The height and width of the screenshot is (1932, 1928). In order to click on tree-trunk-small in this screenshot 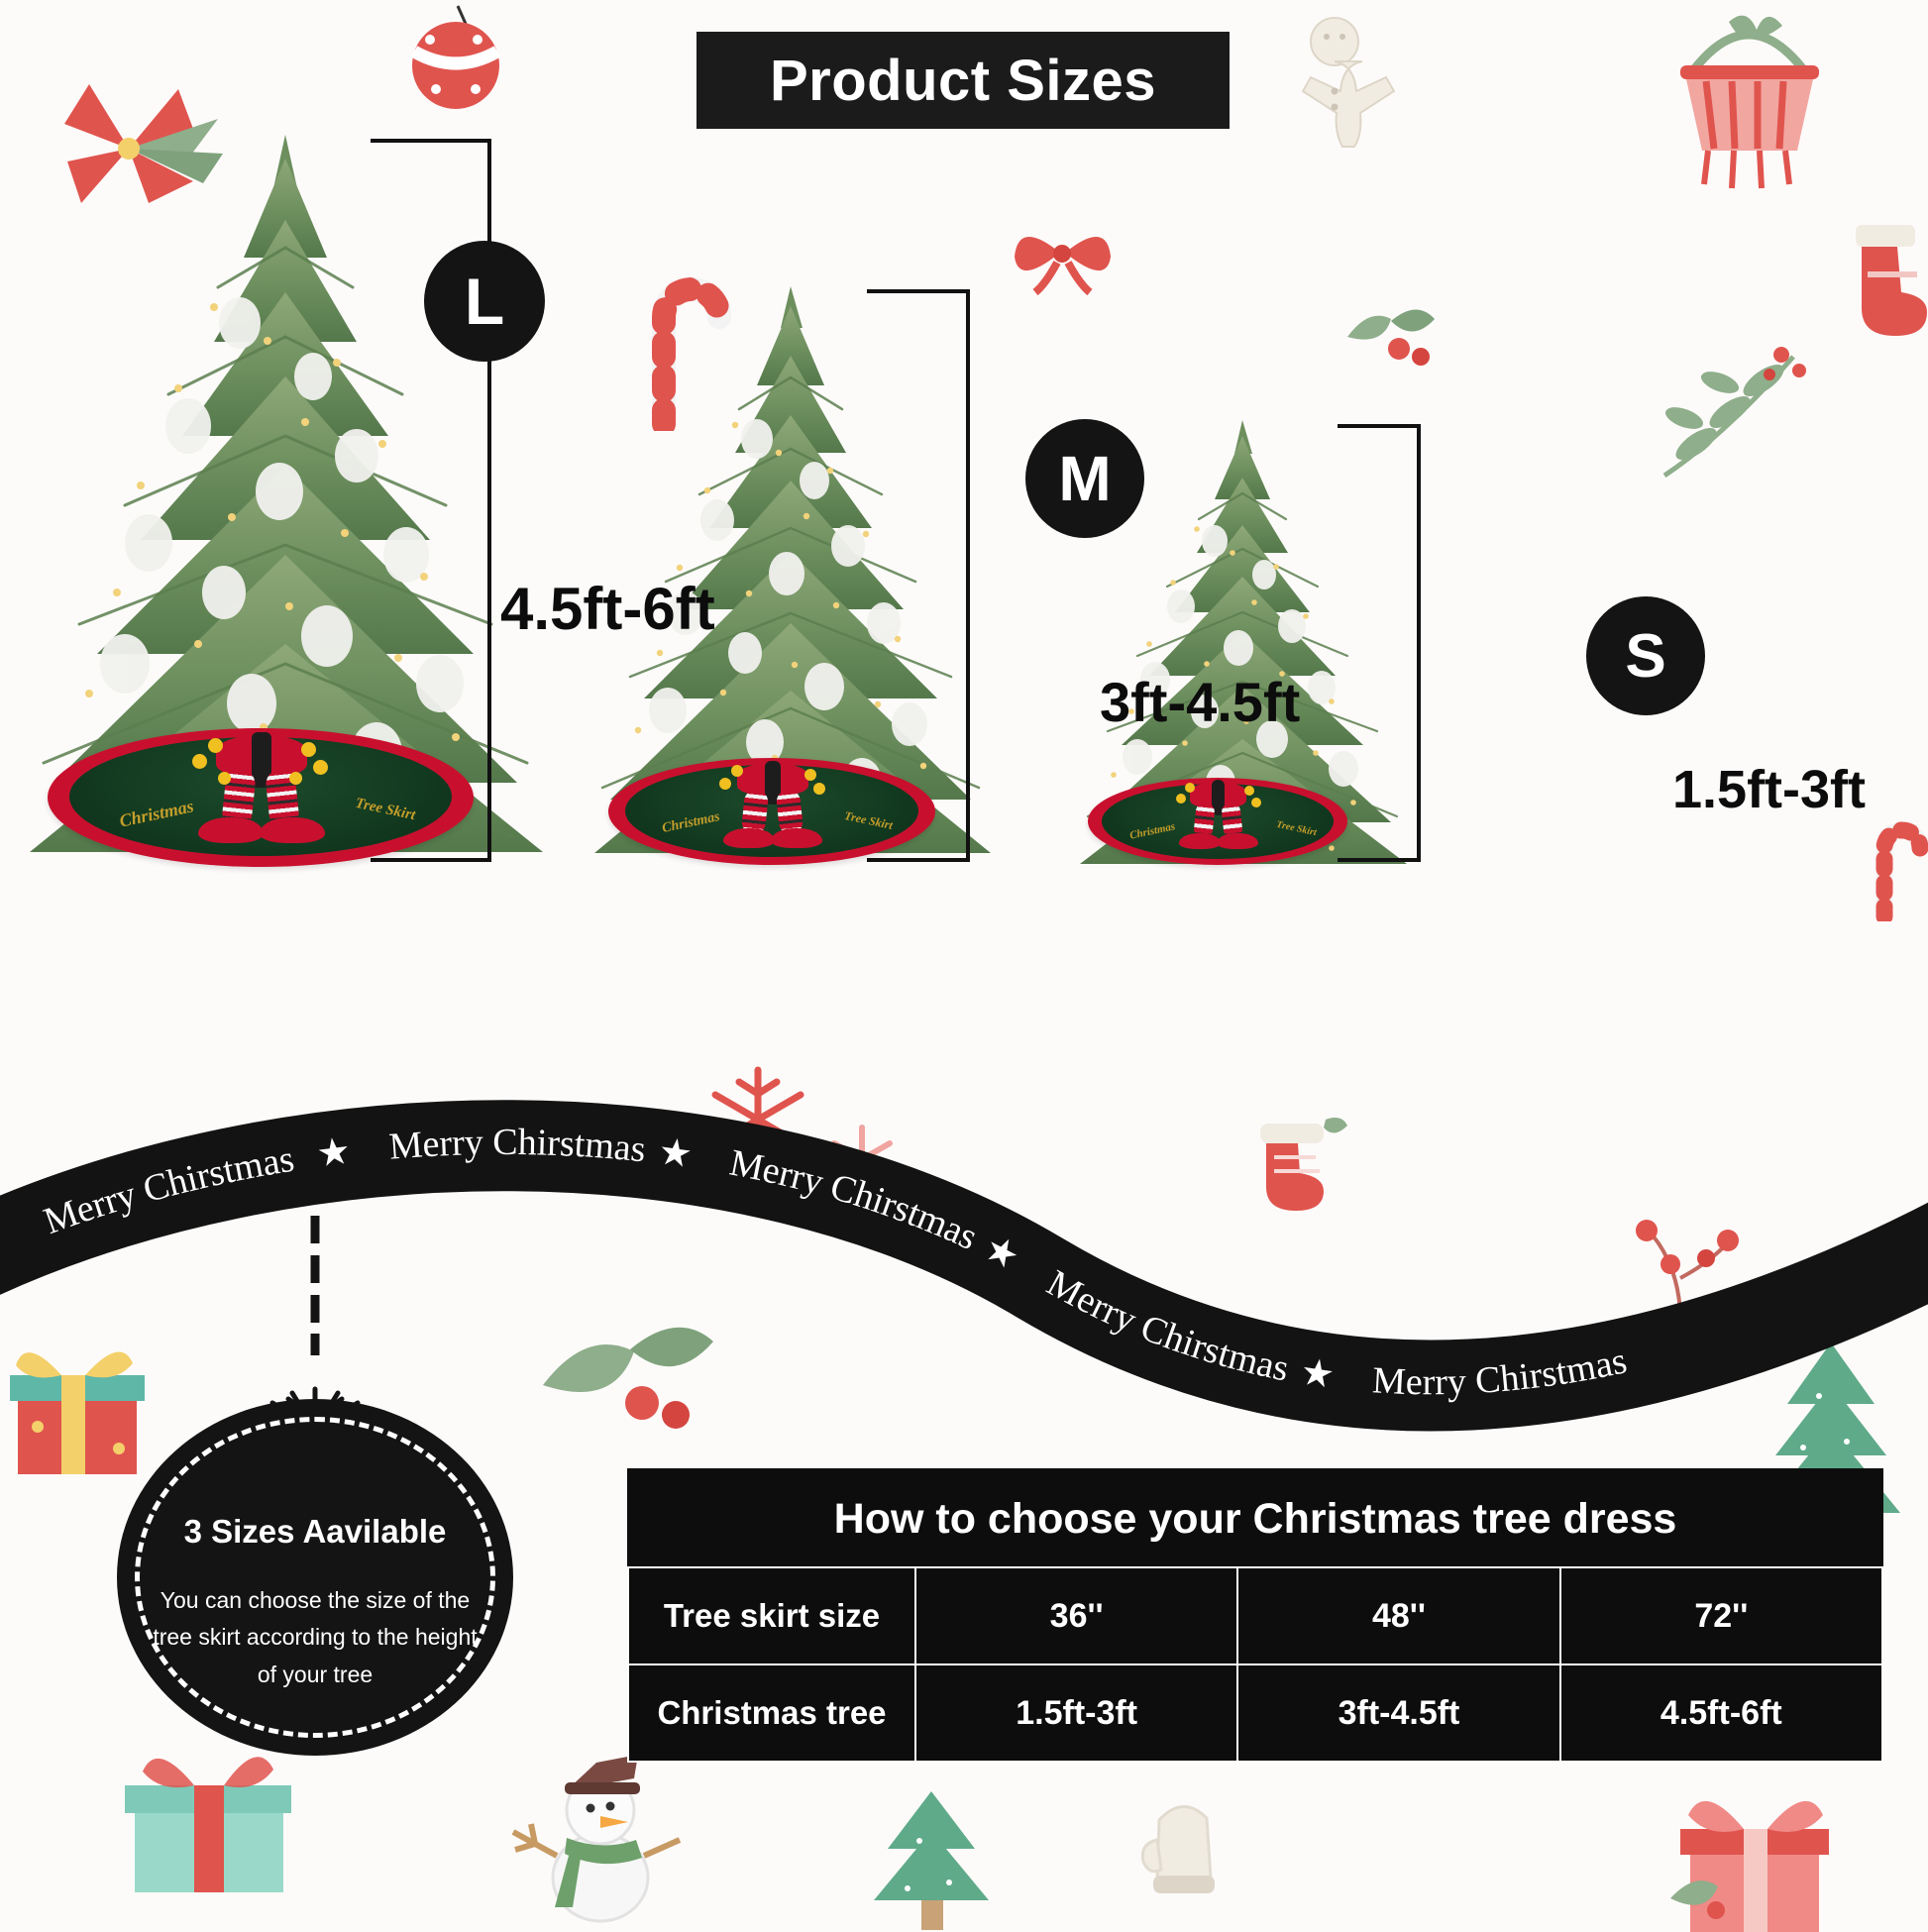, I will do `click(1218, 797)`.